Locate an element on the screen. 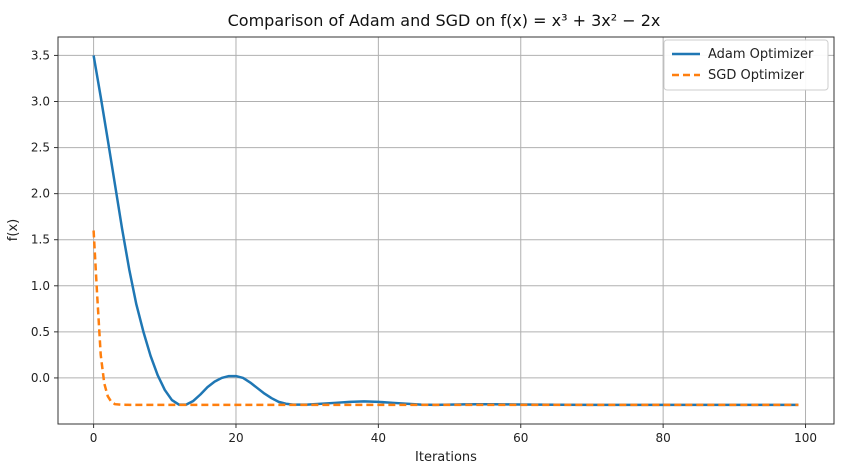  legend-box is located at coordinates (746, 65).